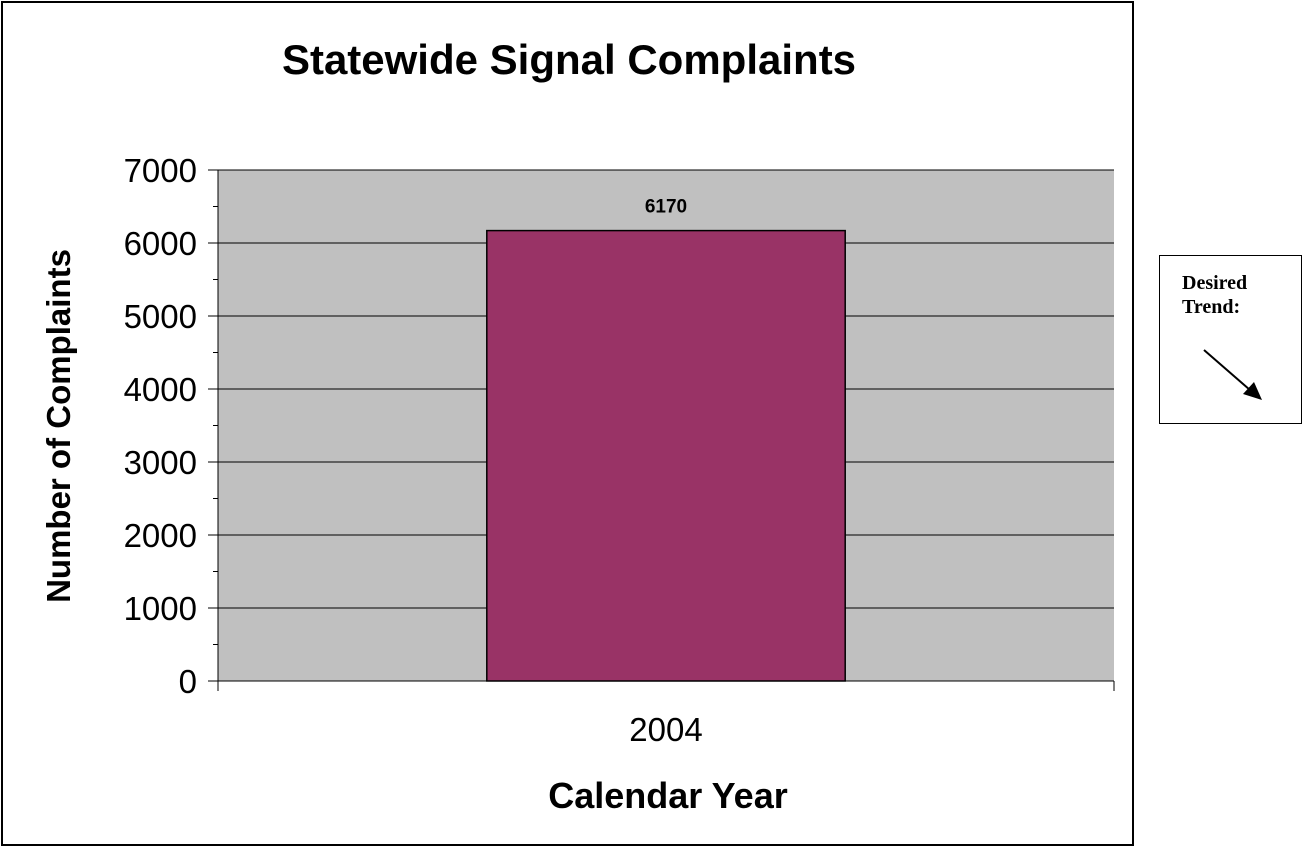 The height and width of the screenshot is (850, 1303). What do you see at coordinates (160, 389) in the screenshot?
I see `y-tick-label: 4000` at bounding box center [160, 389].